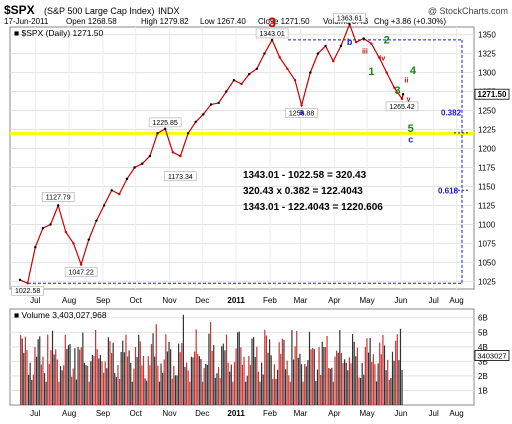 This screenshot has height=424, width=512. Describe the element at coordinates (271, 34) in the screenshot. I see `annotation-label: 1343.01` at that location.